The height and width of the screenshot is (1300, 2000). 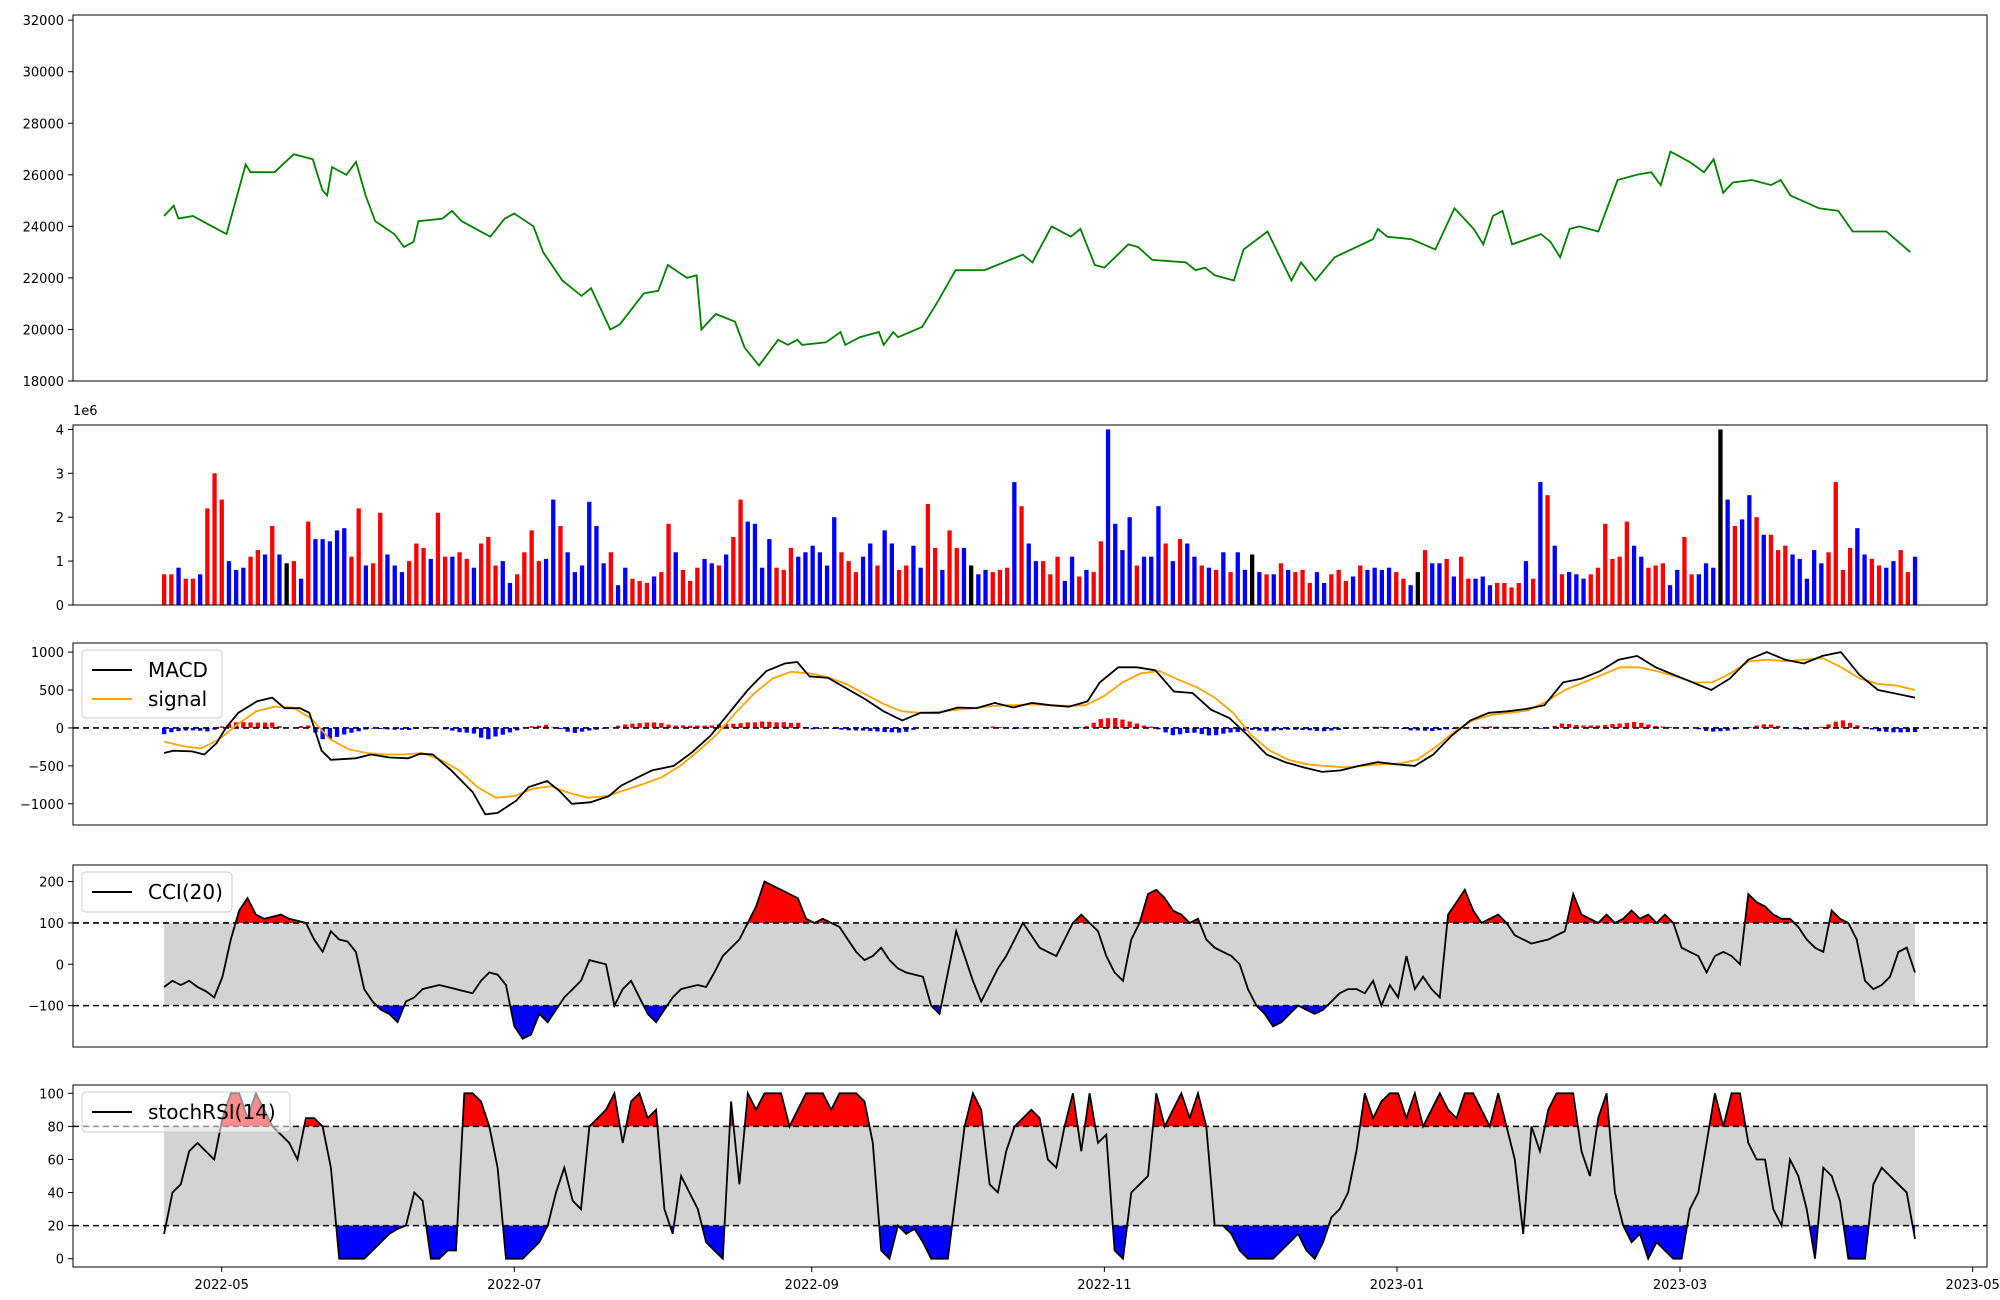 I want to click on x-tick-label: 2022-07, so click(x=514, y=1285).